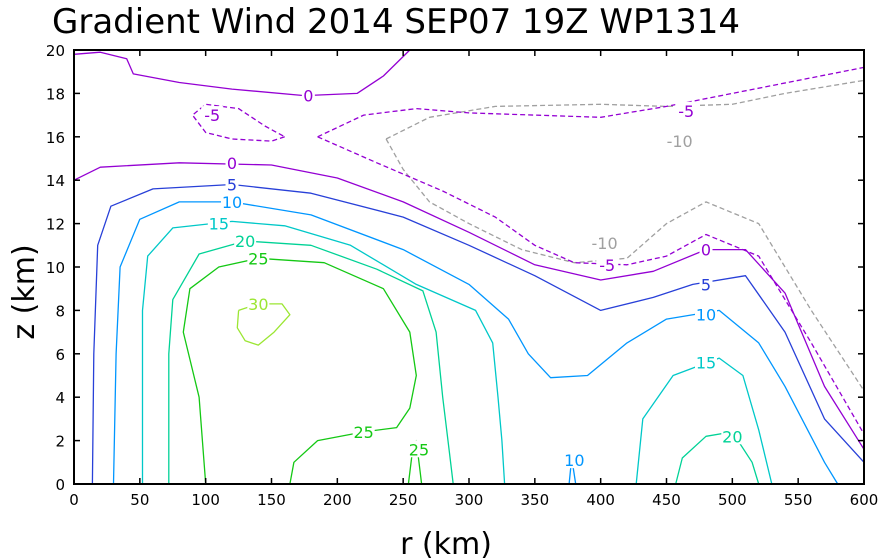 This screenshot has width=879, height=560. I want to click on contour-label--10-1: -10, so click(680, 141).